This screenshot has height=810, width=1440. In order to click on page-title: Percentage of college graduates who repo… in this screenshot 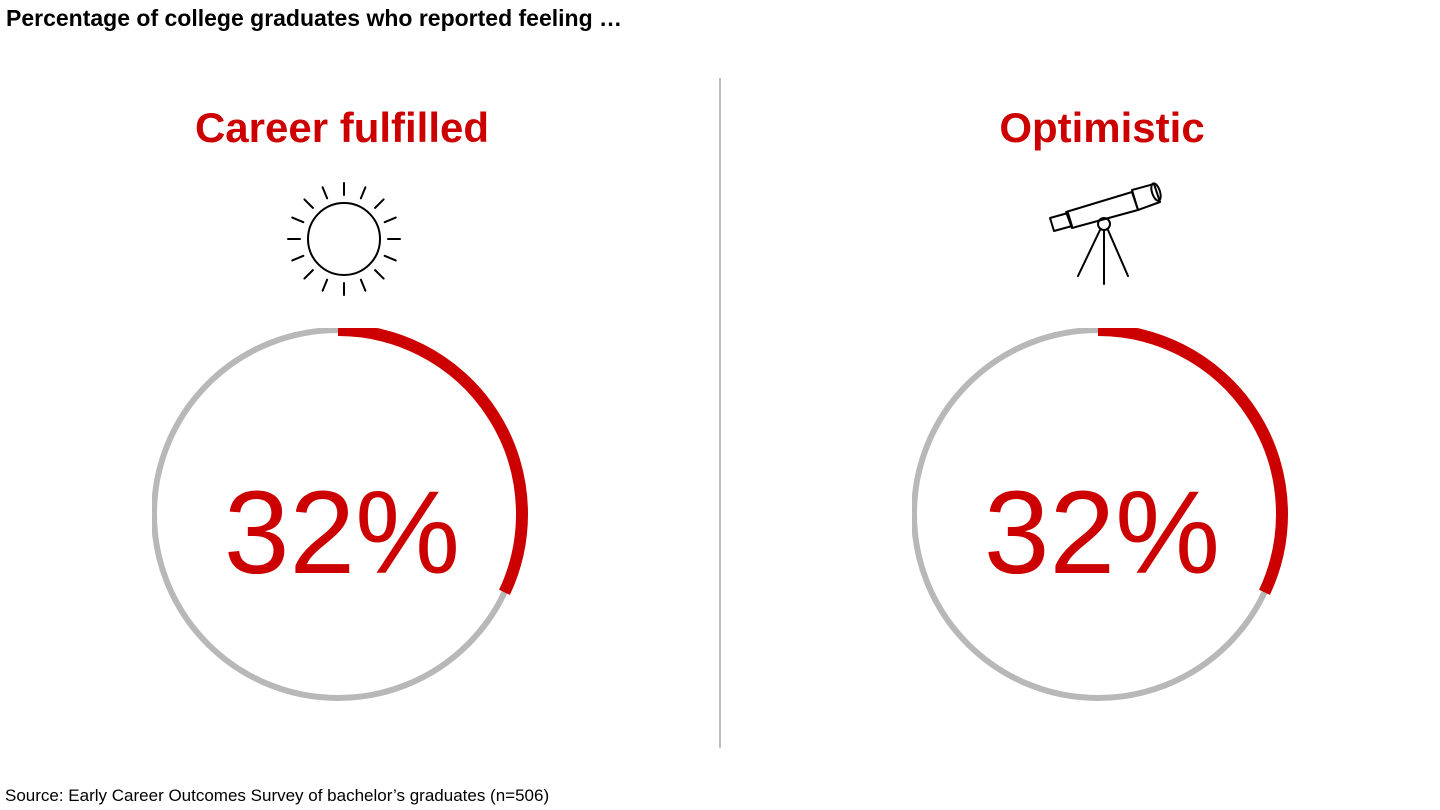, I will do `click(314, 18)`.